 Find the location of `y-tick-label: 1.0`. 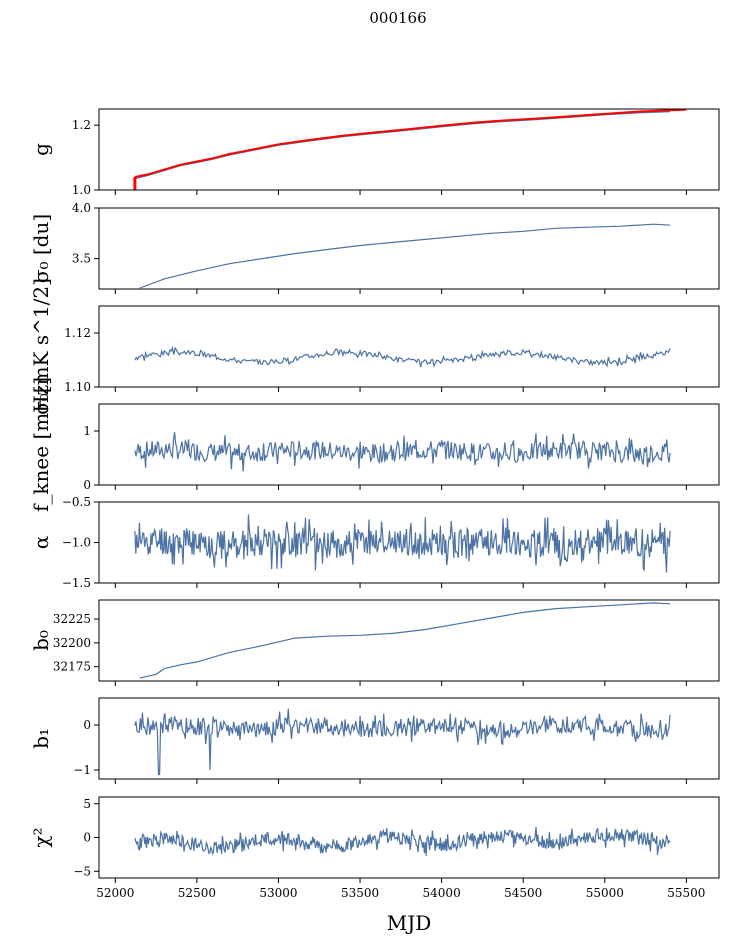

y-tick-label: 1.0 is located at coordinates (81, 190).